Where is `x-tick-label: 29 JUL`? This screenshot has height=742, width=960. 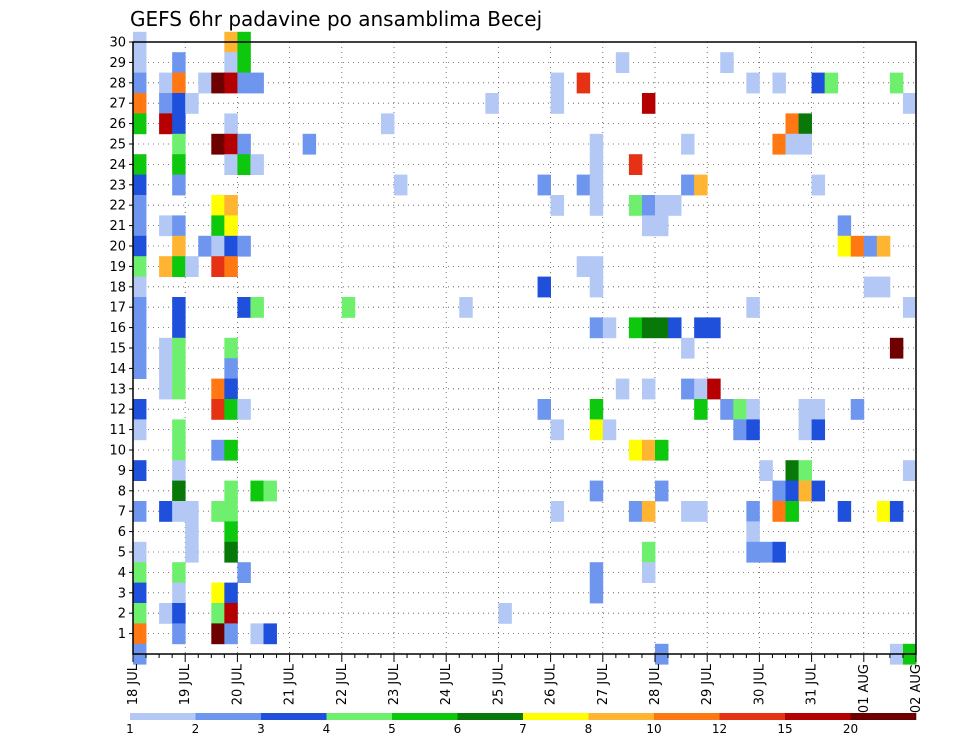
x-tick-label: 29 JUL is located at coordinates (707, 684).